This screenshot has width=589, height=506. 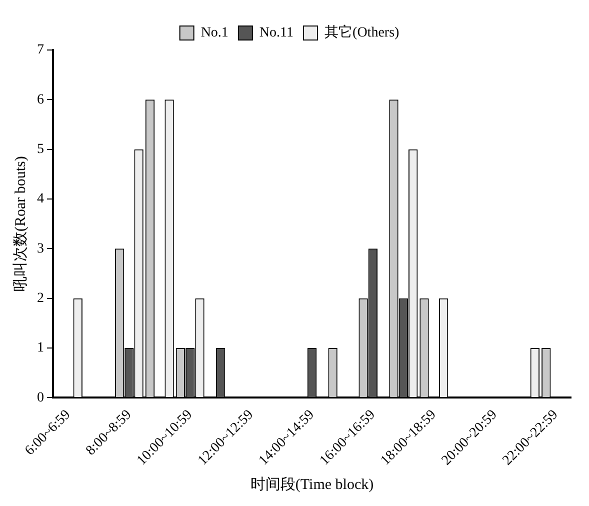 I want to click on legend-label: No.1, so click(x=214, y=33).